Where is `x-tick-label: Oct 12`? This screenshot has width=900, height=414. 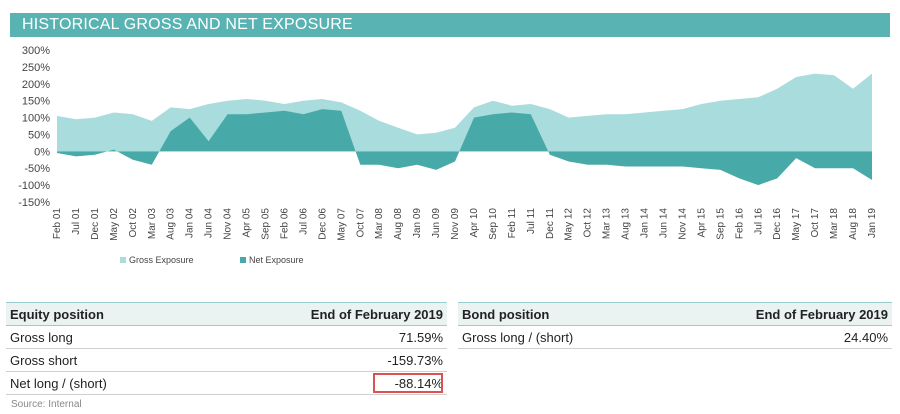 x-tick-label: Oct 12 is located at coordinates (588, 223).